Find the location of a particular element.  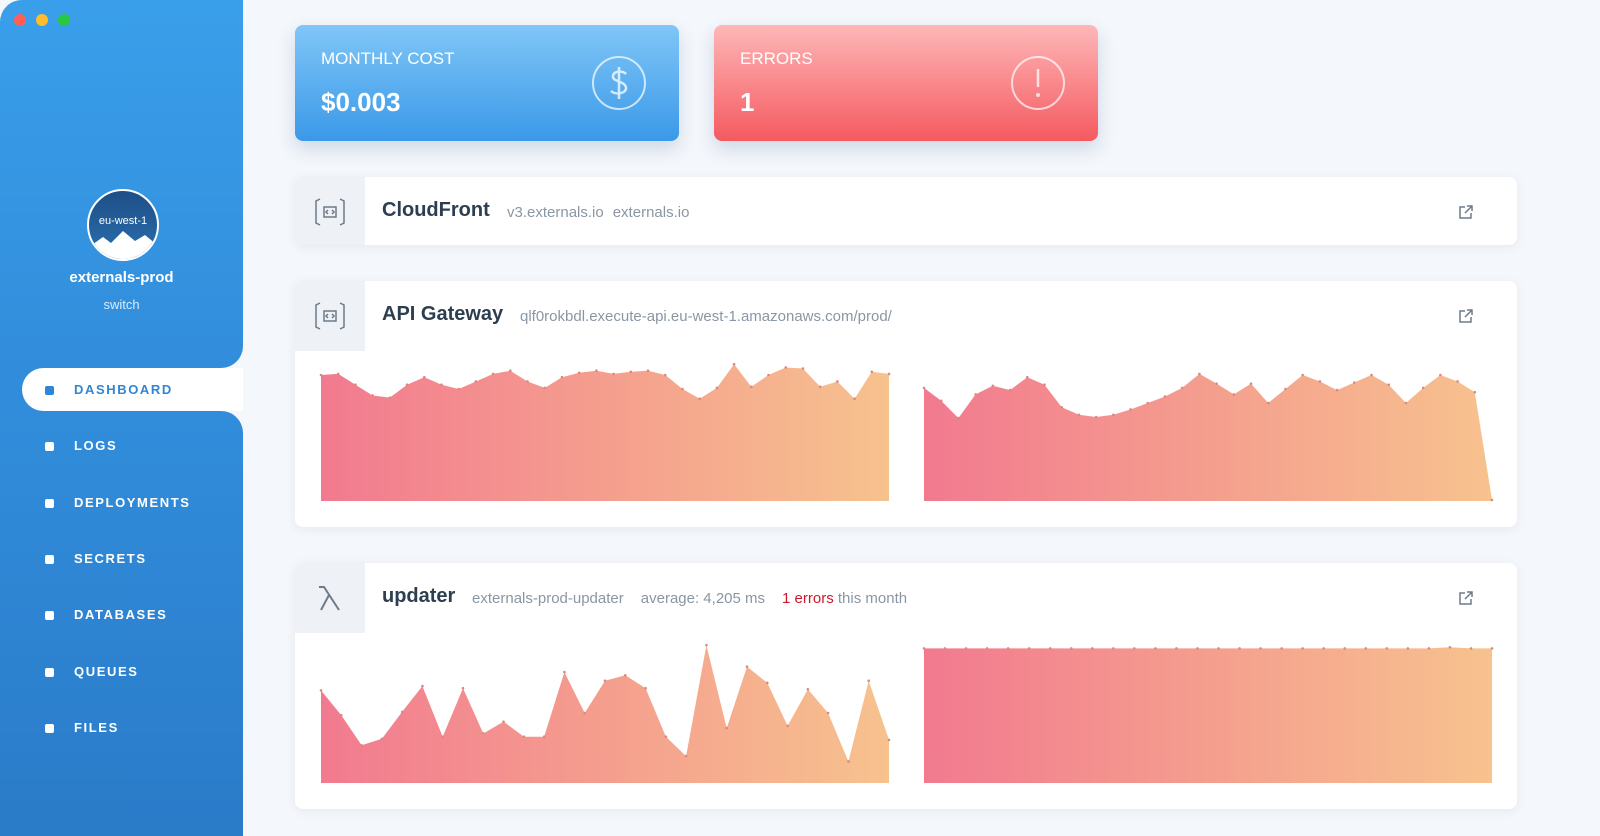

service-detail: externals.io is located at coordinates (651, 212).